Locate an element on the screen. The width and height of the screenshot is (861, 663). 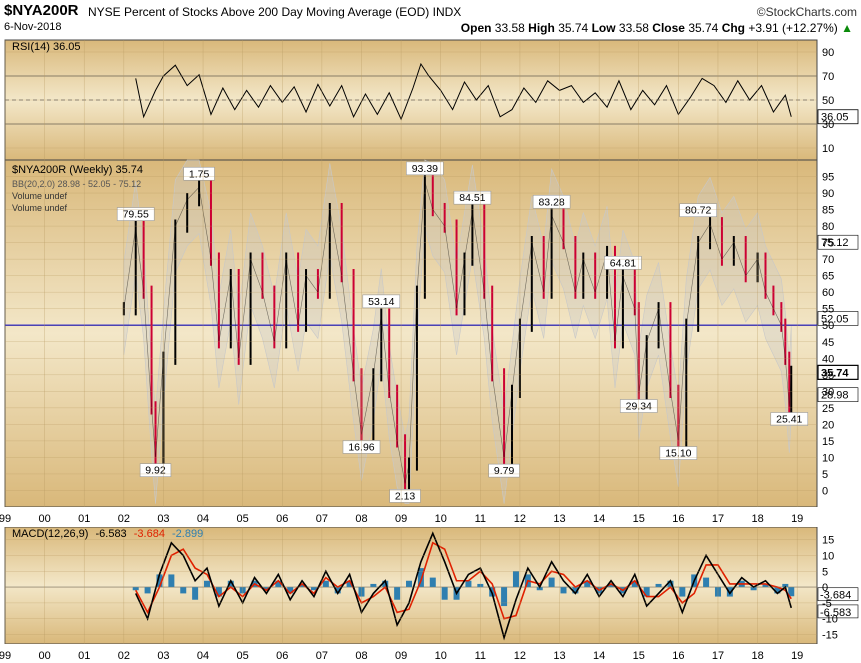
bb-middle-value-tag is located at coordinates (838, 318).